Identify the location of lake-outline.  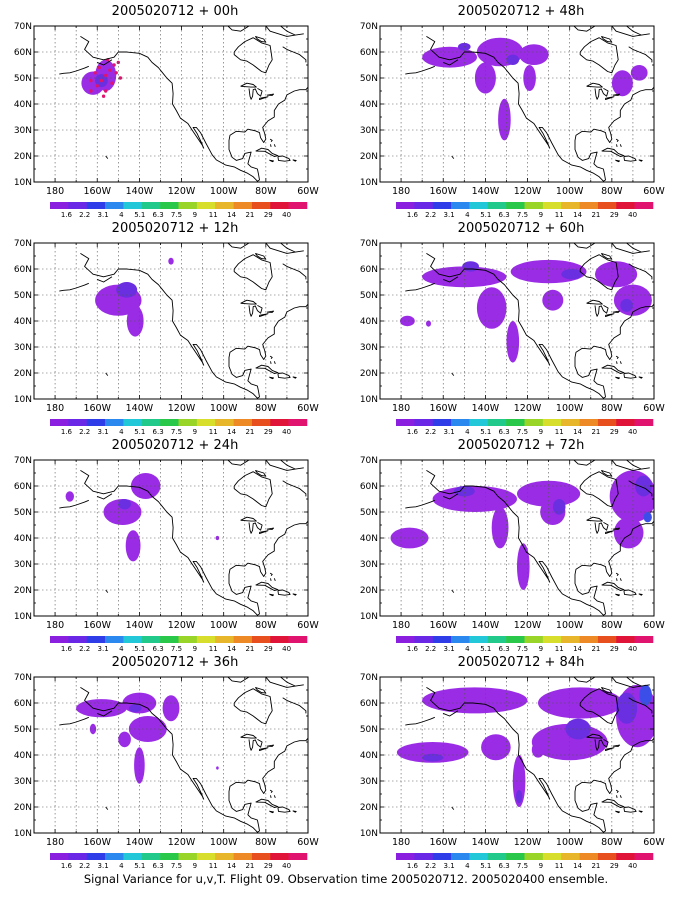
(616, 94).